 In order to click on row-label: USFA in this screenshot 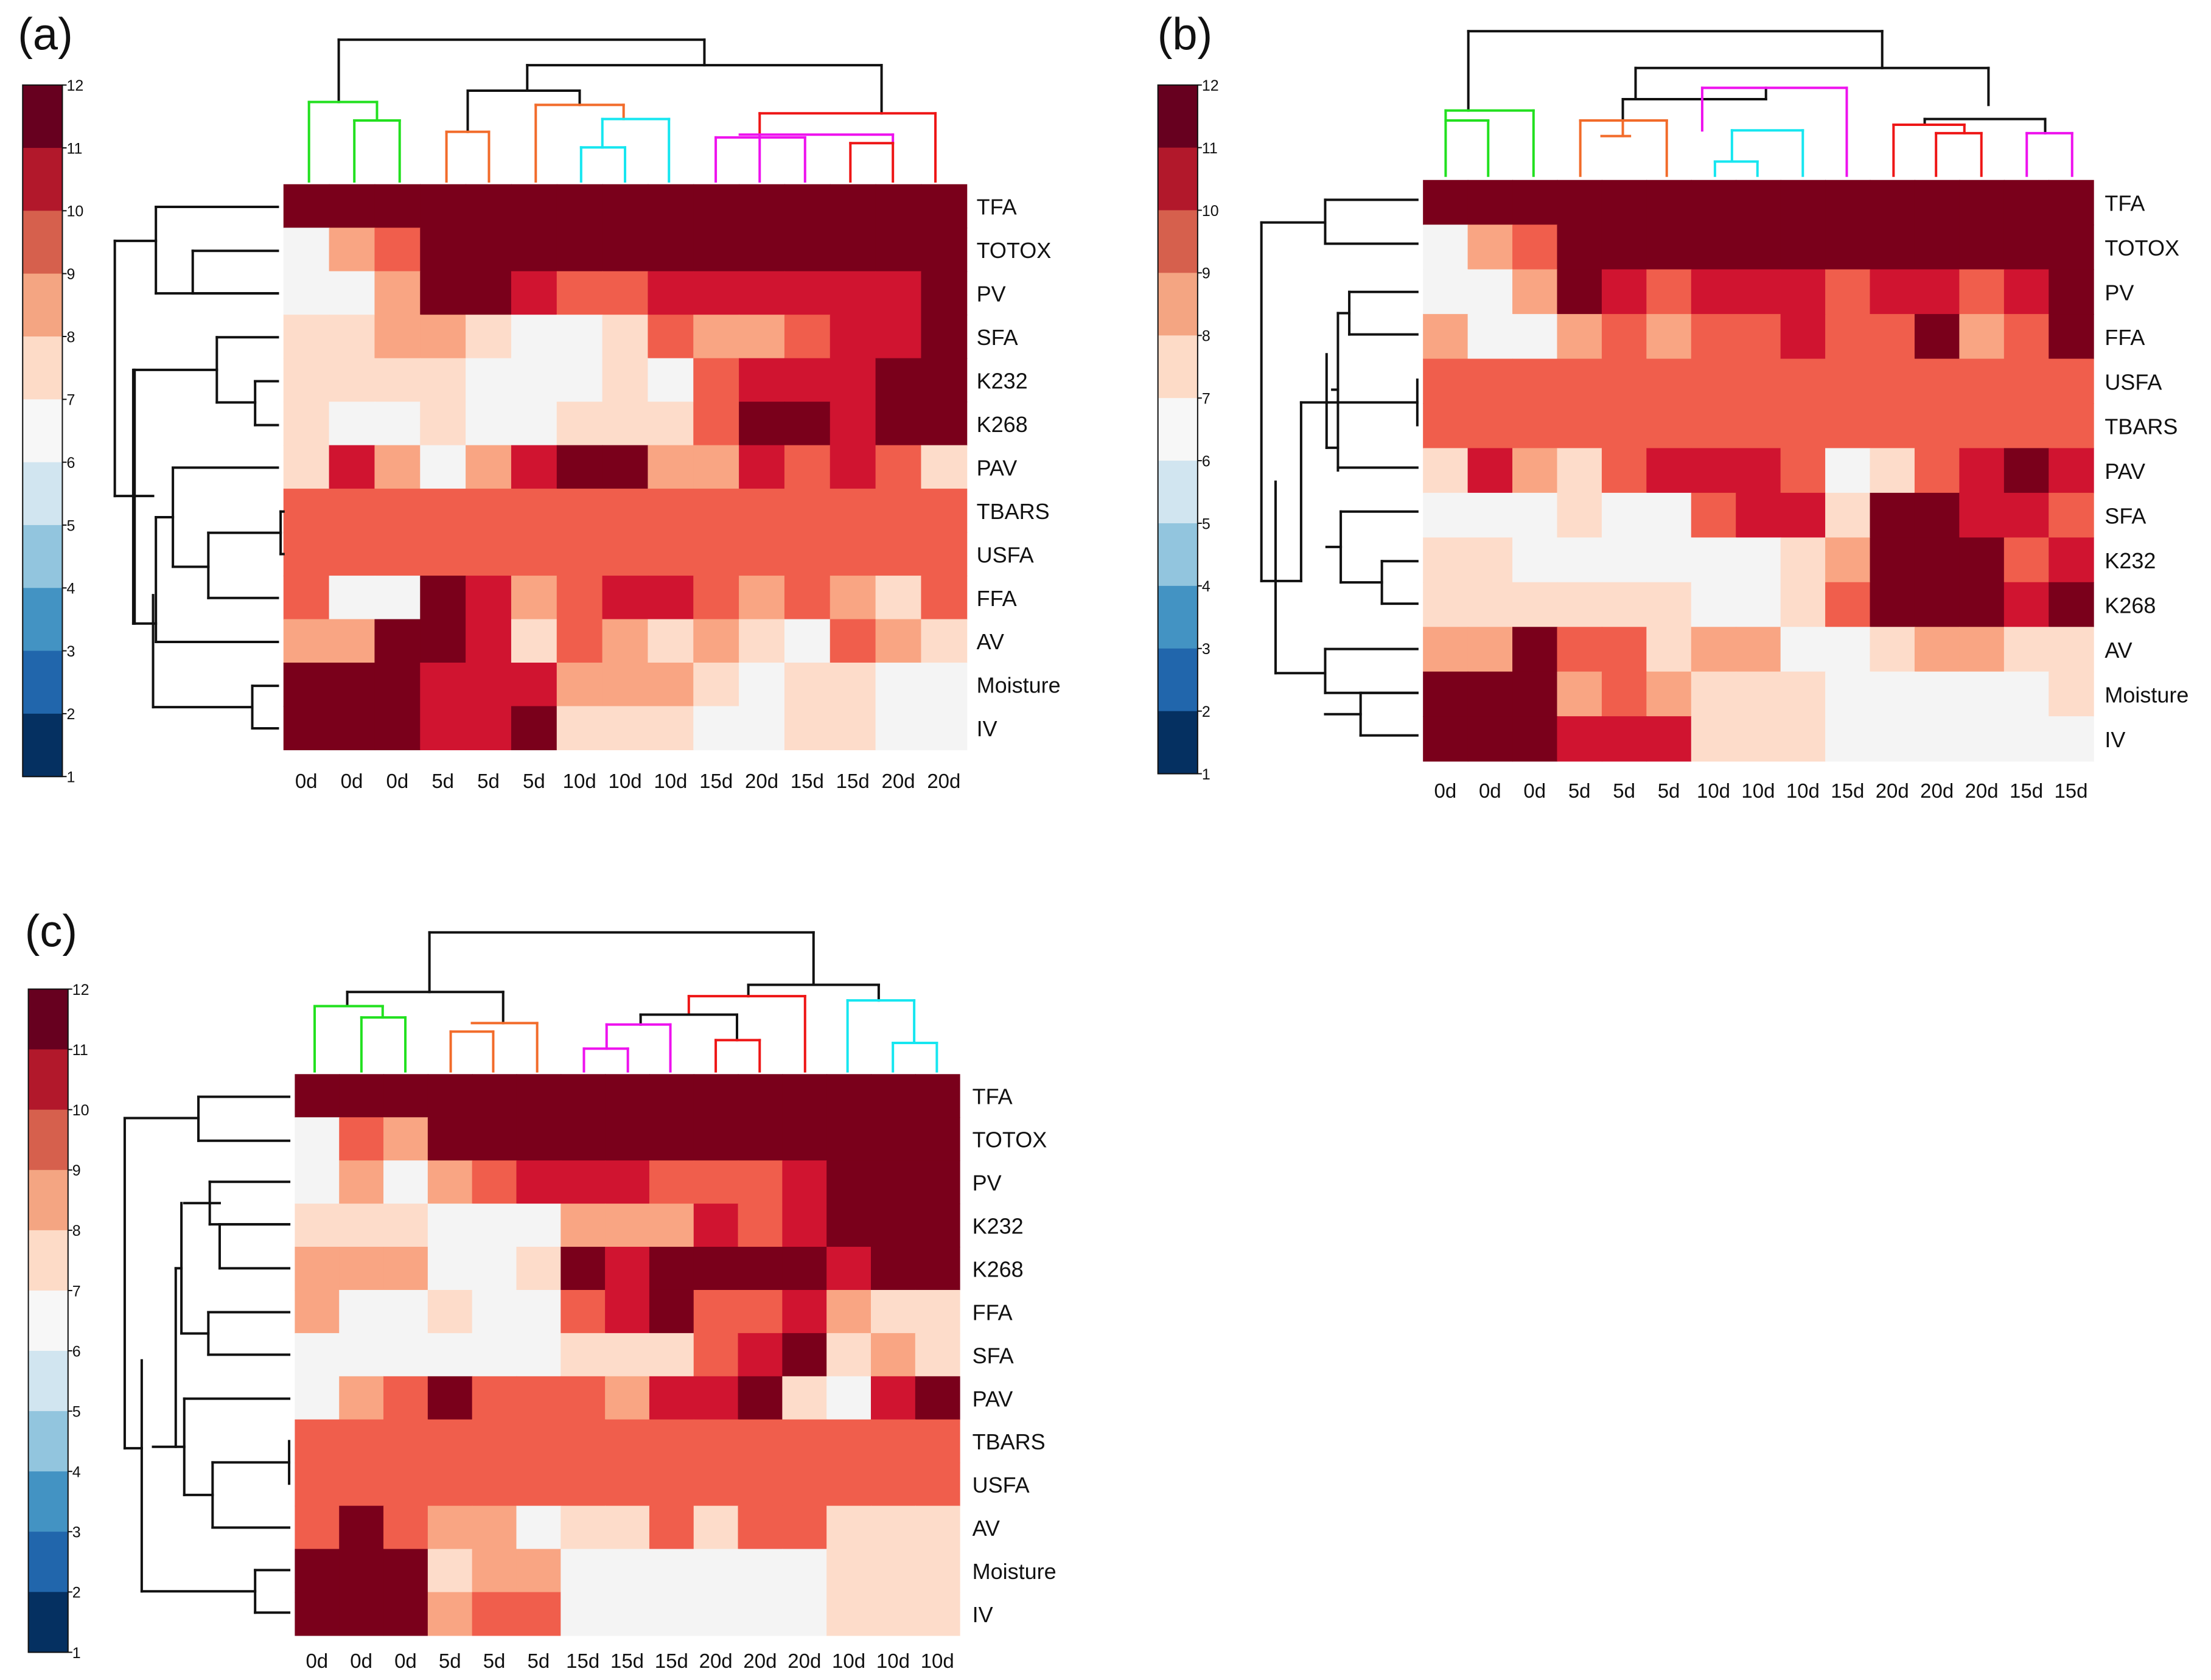, I will do `click(1002, 1485)`.